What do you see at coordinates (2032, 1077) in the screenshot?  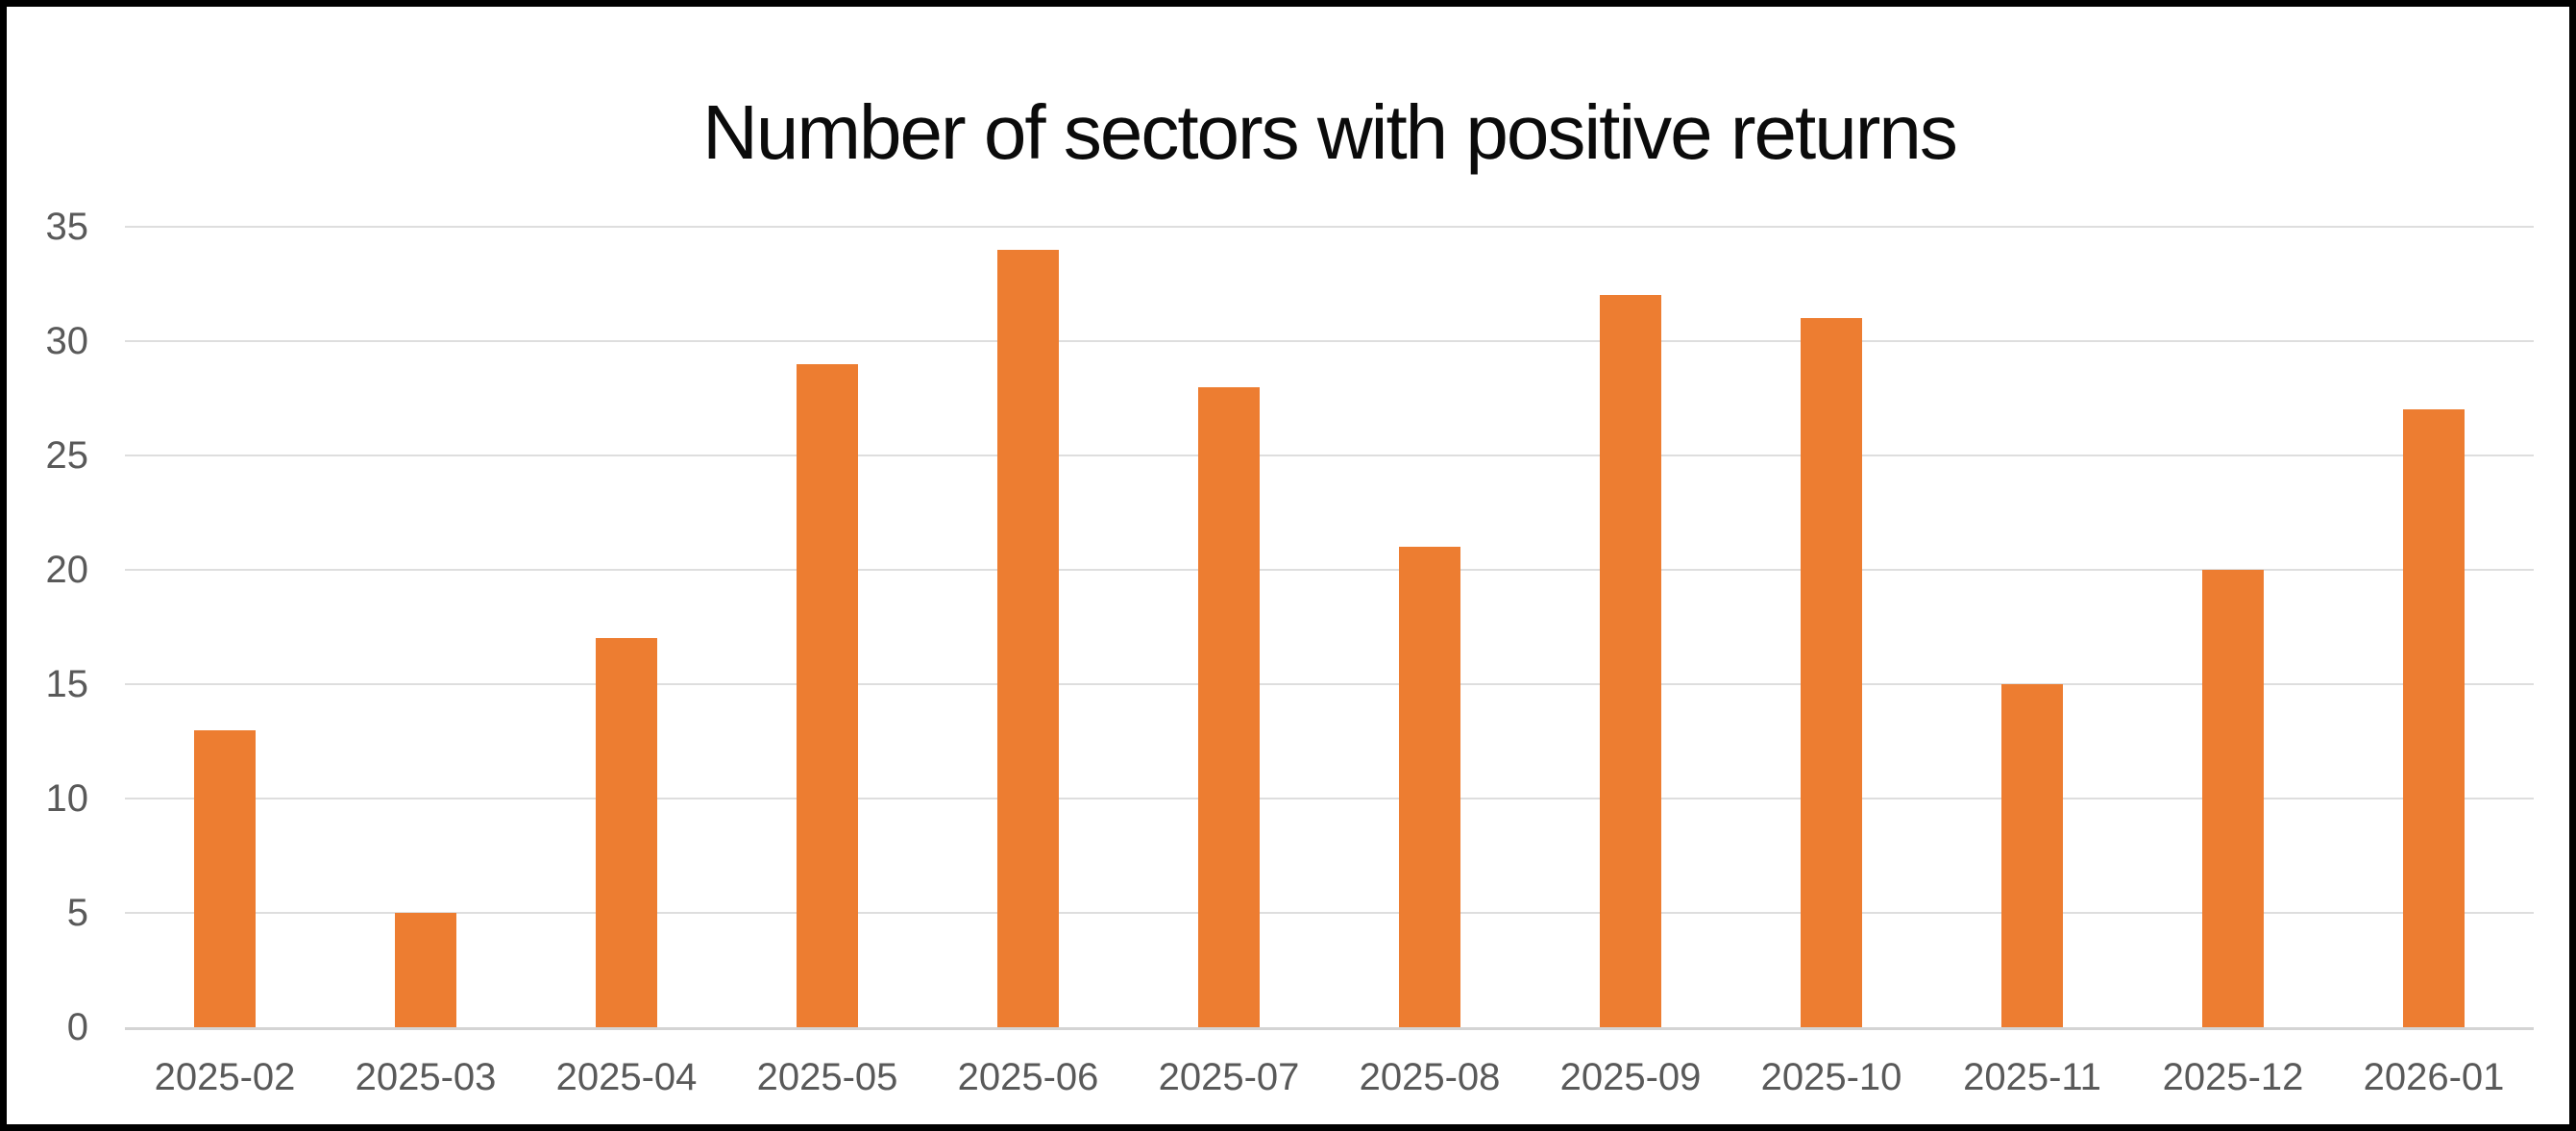 I see `x-axis-tick-label: 2025-11` at bounding box center [2032, 1077].